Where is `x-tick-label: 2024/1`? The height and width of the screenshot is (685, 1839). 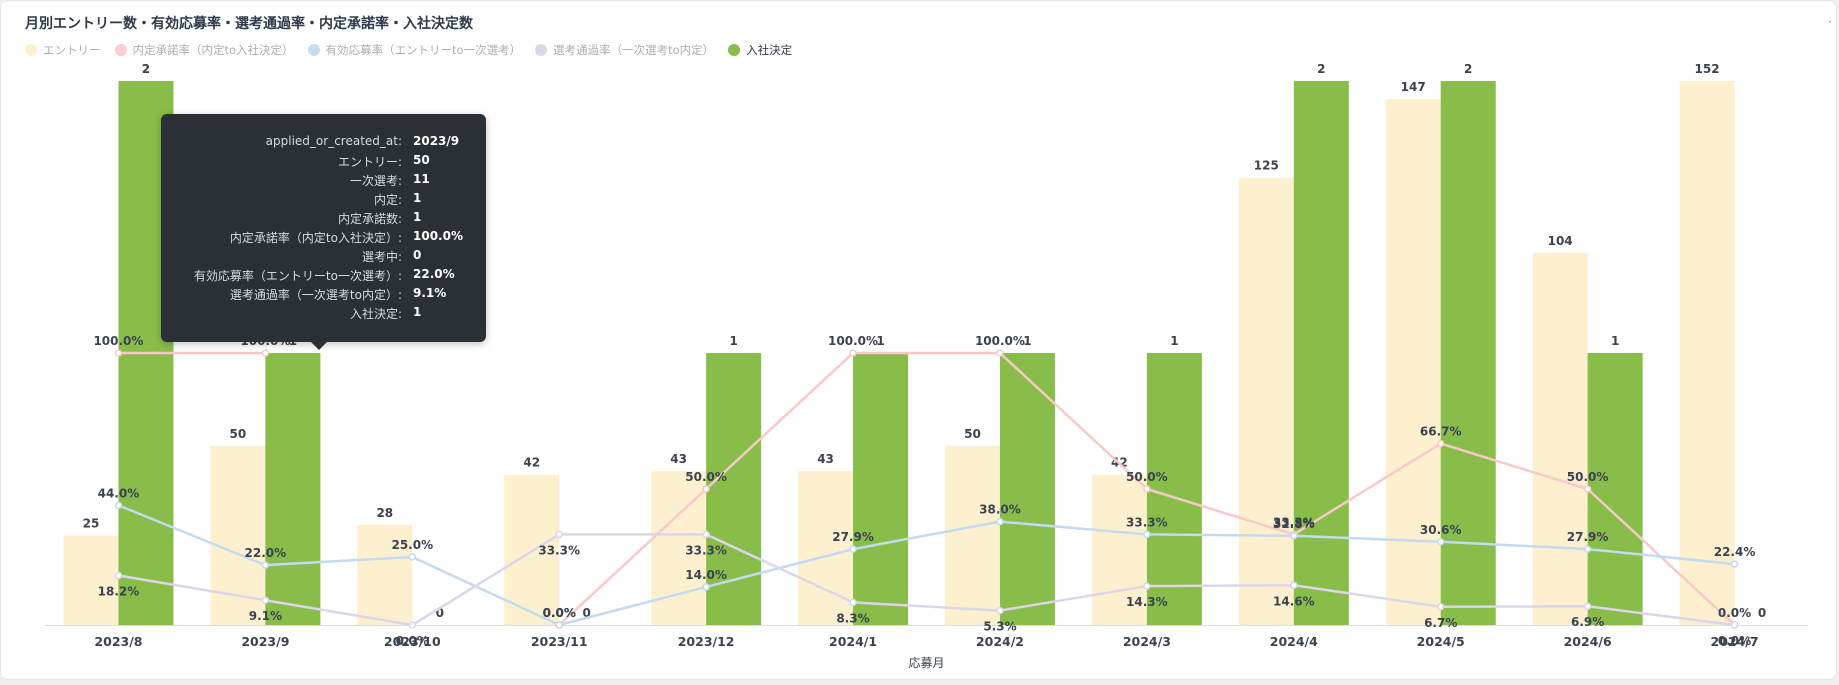
x-tick-label: 2024/1 is located at coordinates (853, 641).